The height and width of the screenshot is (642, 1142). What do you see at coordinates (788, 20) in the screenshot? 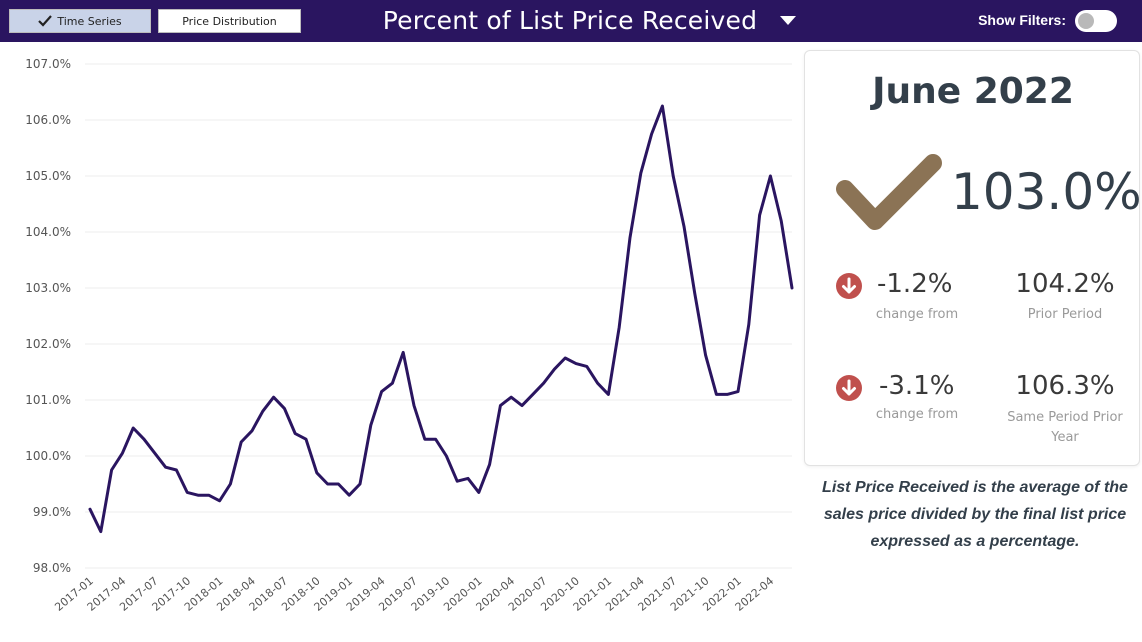
I see `chevron-down-icon` at bounding box center [788, 20].